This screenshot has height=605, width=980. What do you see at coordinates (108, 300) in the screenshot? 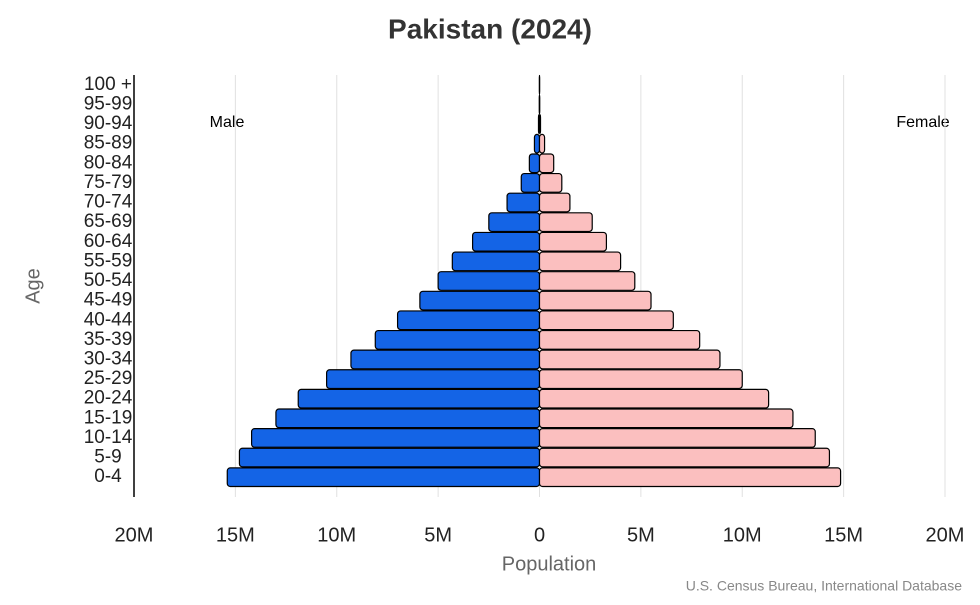
I see `y-tick-label: 45-49` at bounding box center [108, 300].